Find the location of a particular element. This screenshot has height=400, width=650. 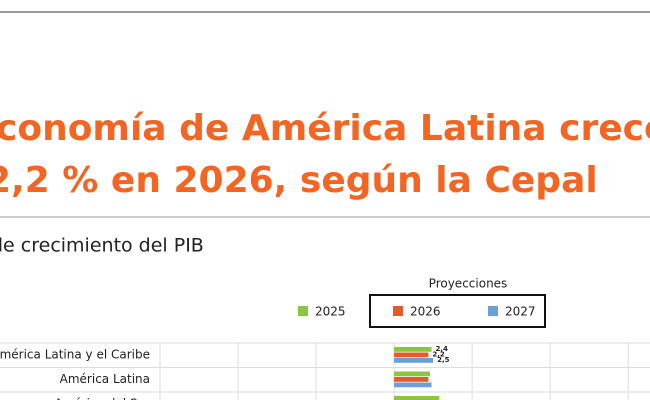

chart-title: 2,2 % en 2026, según la Cepal is located at coordinates (299, 180).